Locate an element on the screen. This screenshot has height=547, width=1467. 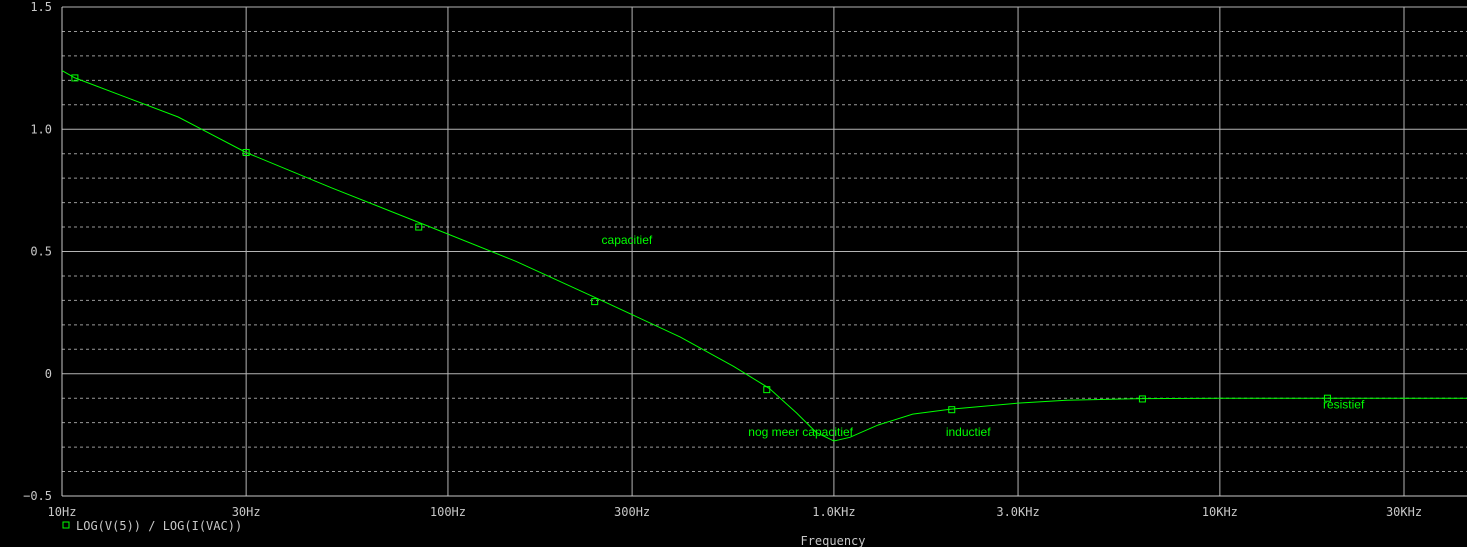
chart-annotation: resistief is located at coordinates (1344, 405).